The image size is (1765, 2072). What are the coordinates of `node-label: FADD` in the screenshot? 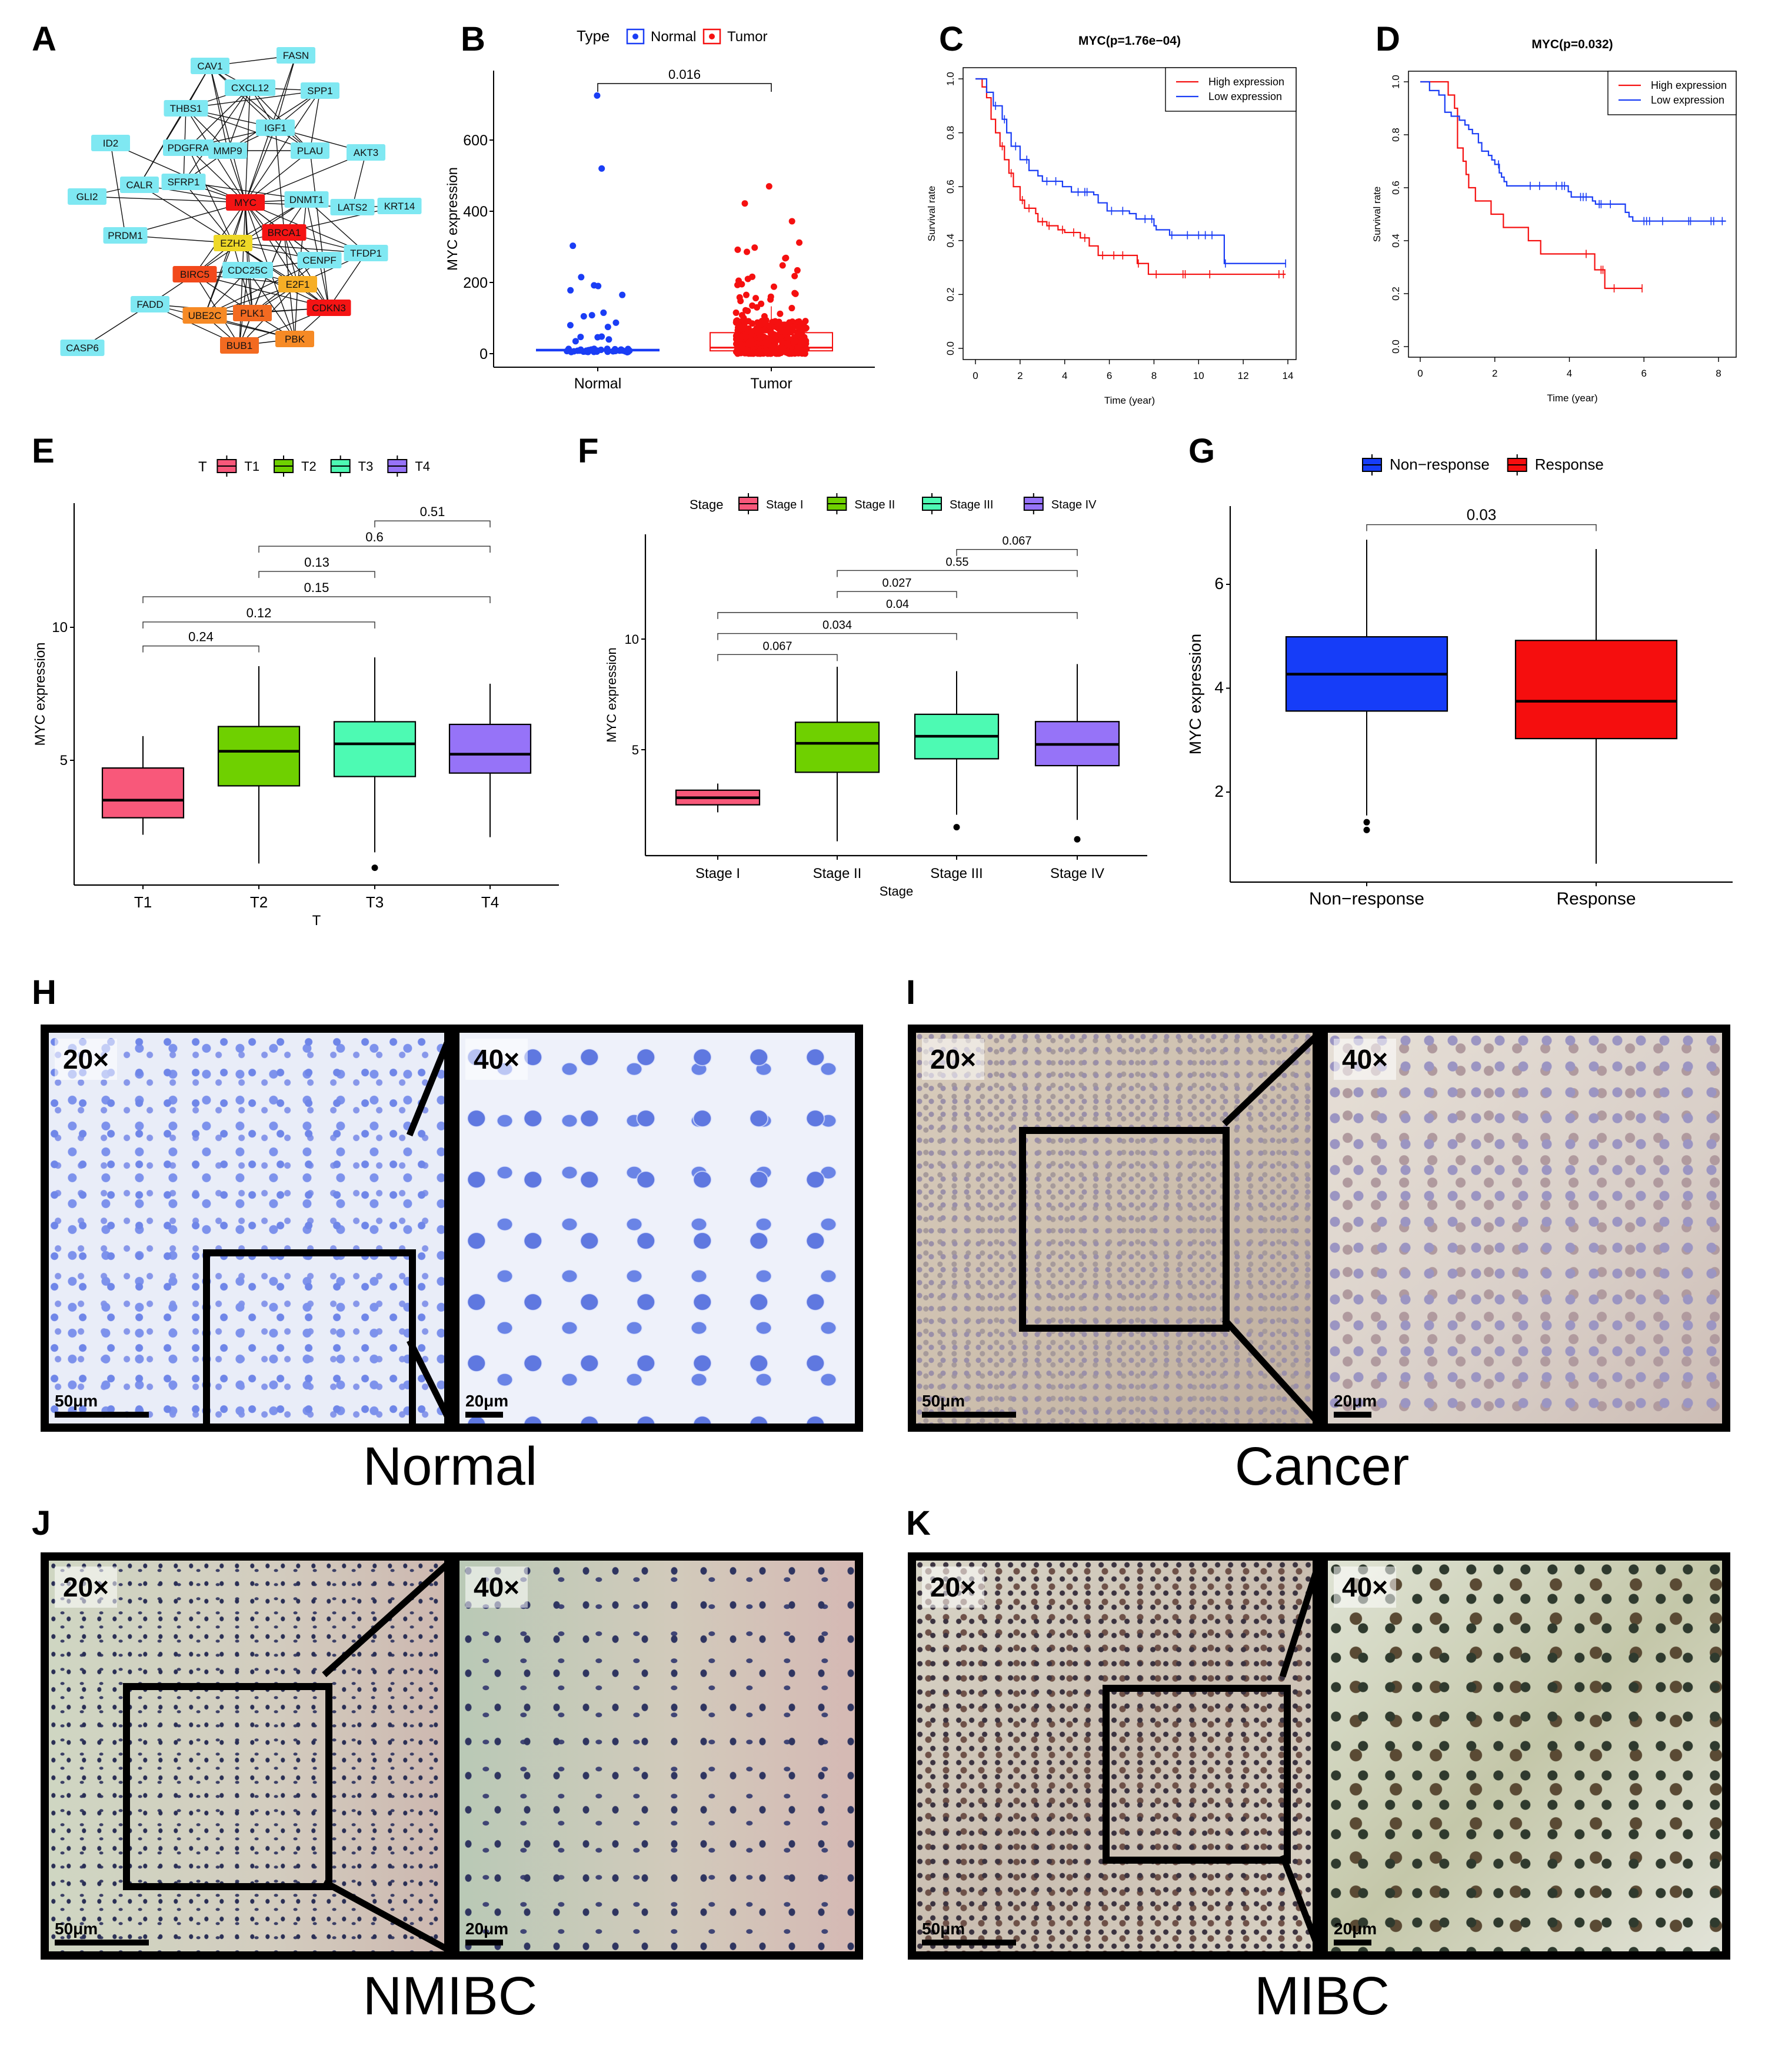 It's located at (149, 304).